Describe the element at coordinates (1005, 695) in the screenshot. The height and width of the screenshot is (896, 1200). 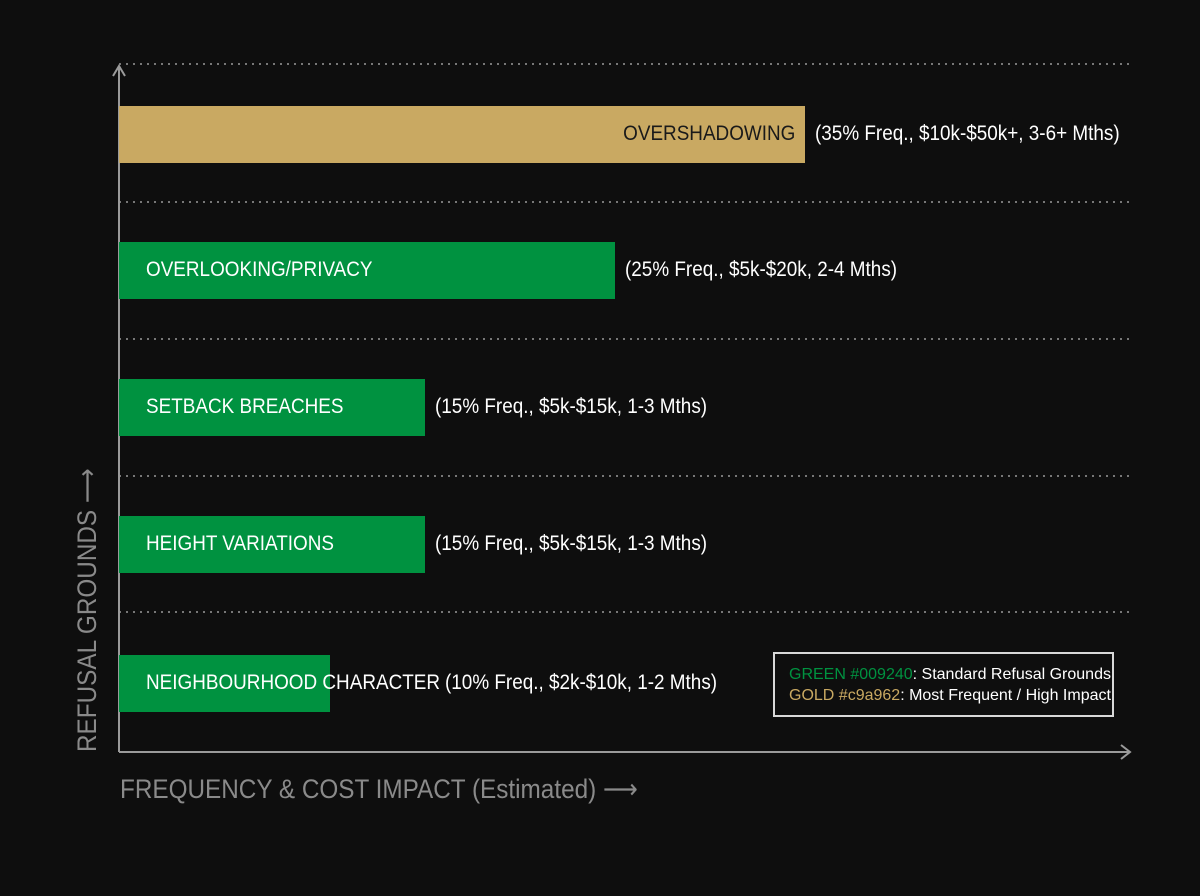
I see `legend-text: : Most Frequent / High Impact` at that location.